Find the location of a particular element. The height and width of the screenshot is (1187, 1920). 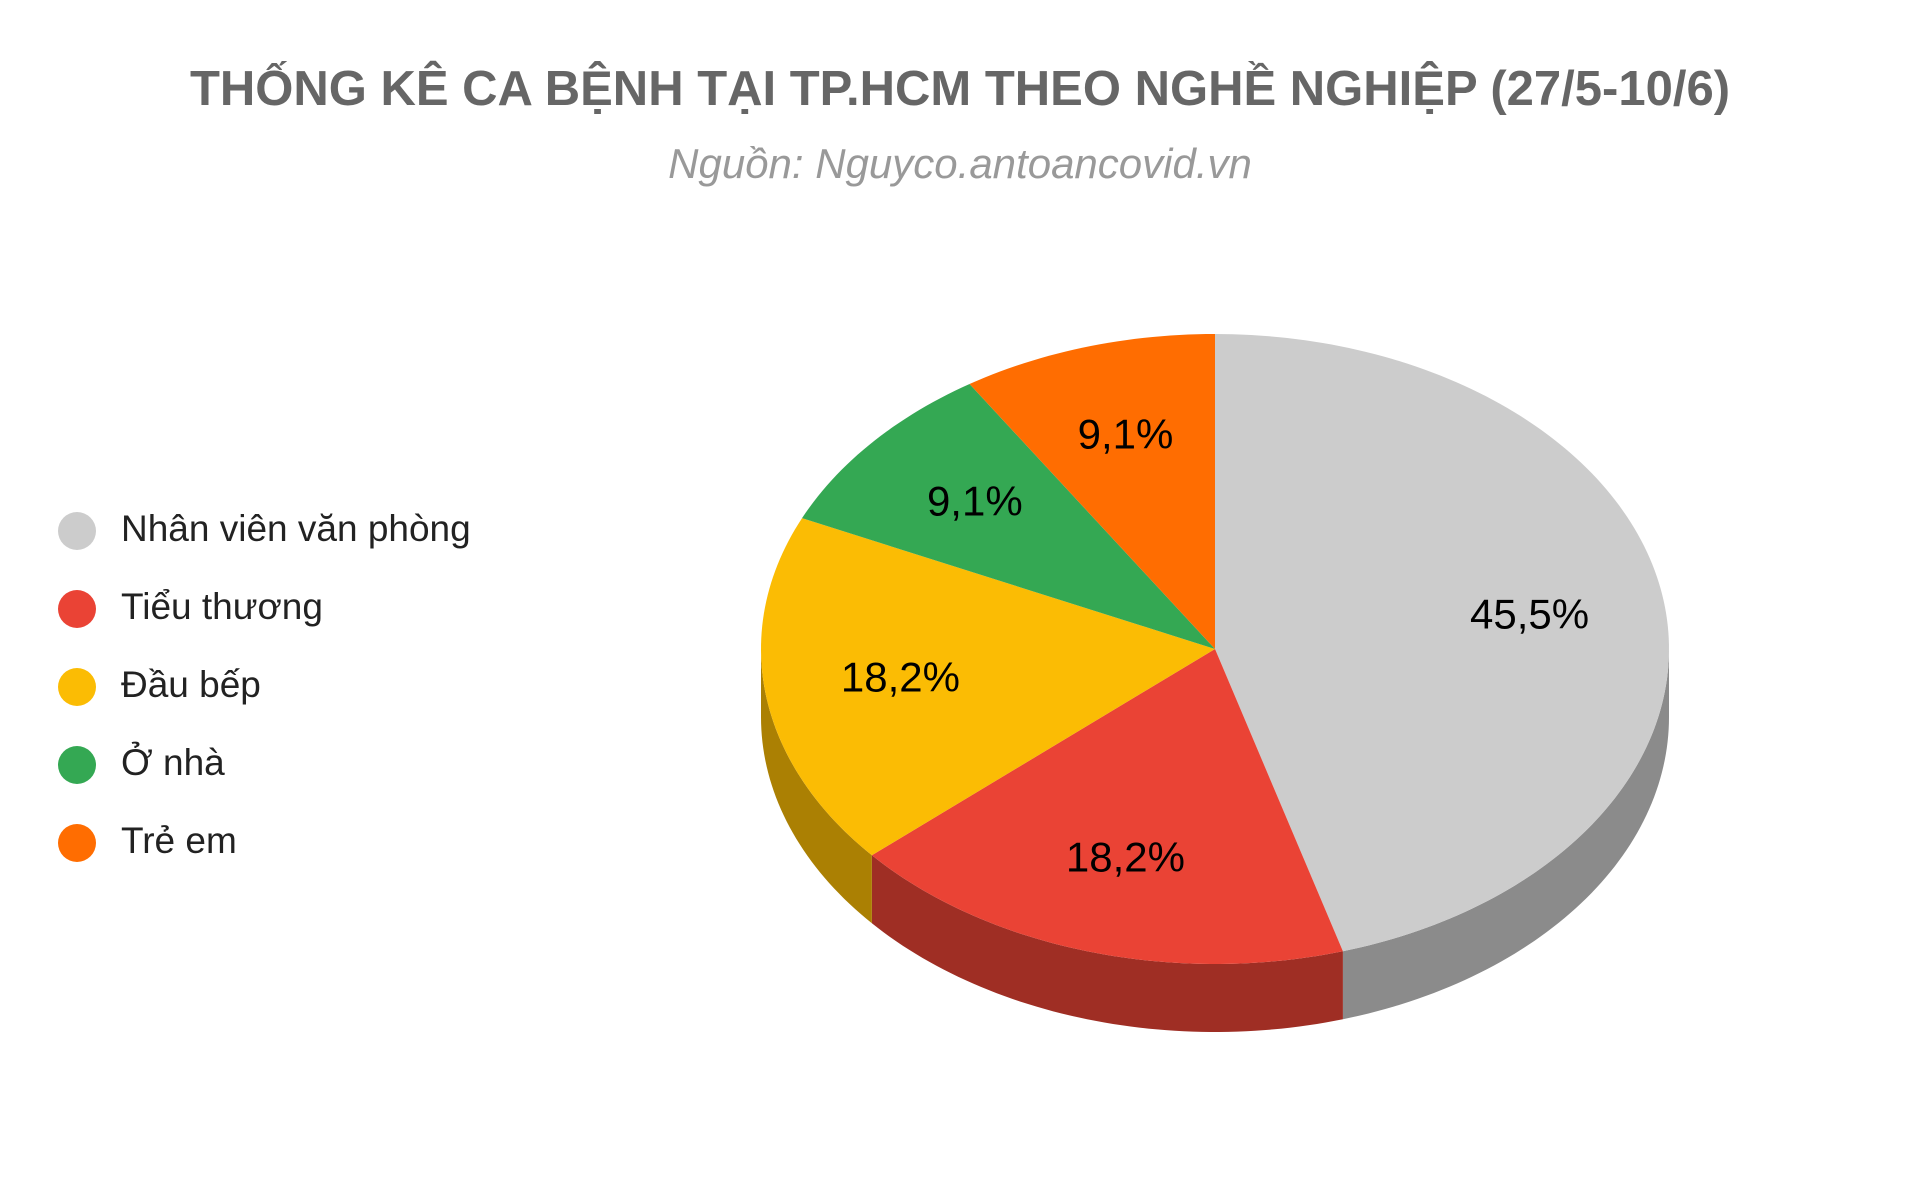

data-label: 45,5% is located at coordinates (1529, 614).